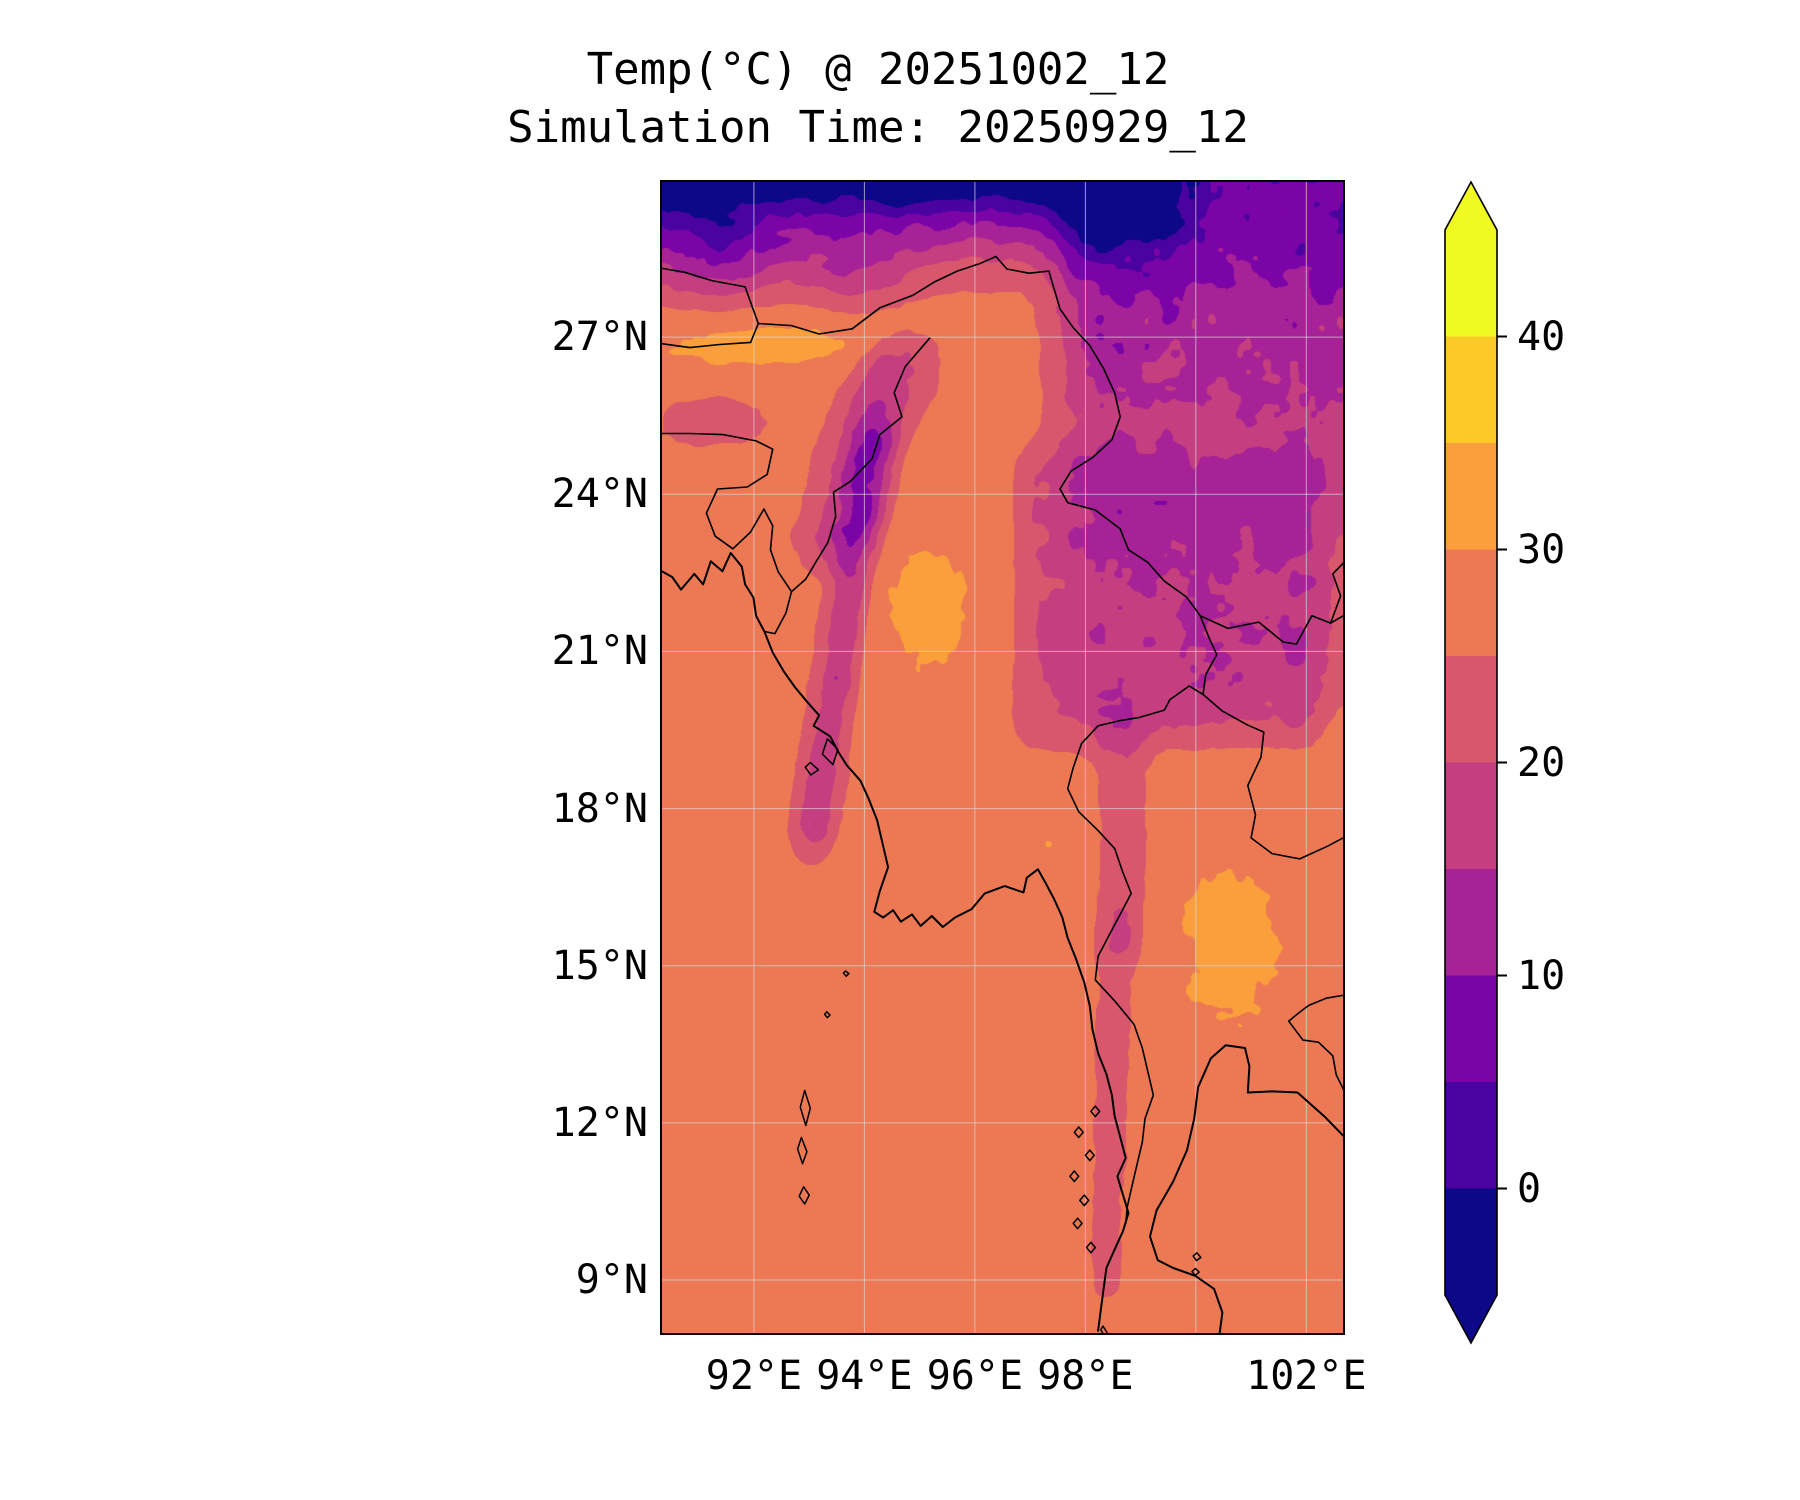 This screenshot has width=1800, height=1500. I want to click on y-tick-label: 18°N, so click(599, 808).